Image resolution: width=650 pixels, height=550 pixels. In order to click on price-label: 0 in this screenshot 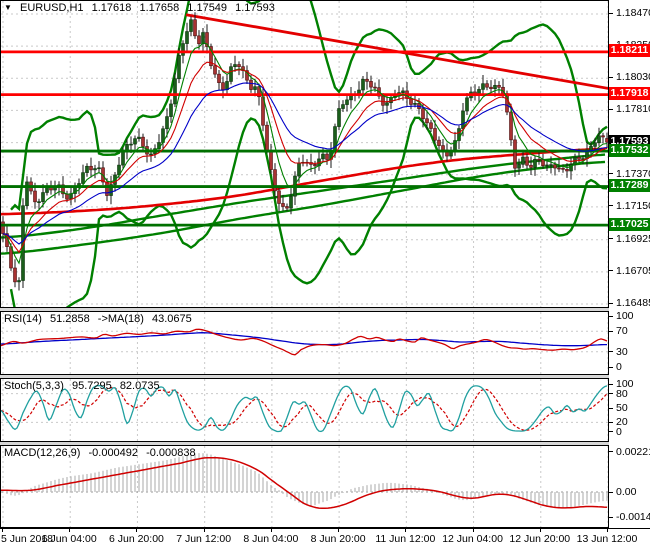, I will do `click(619, 367)`.